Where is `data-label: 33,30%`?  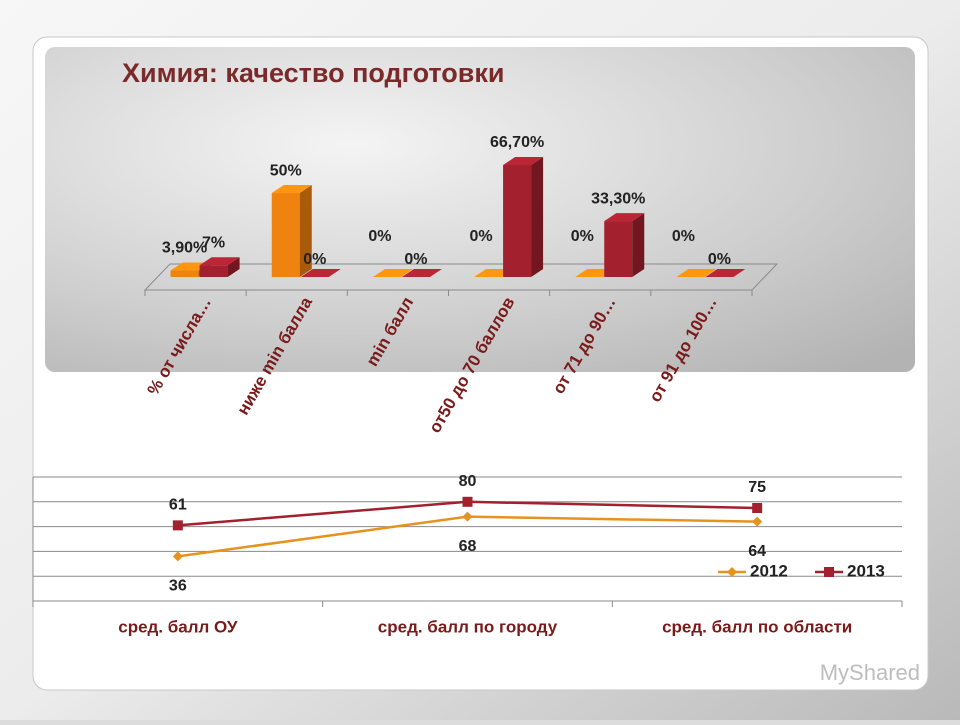
data-label: 33,30% is located at coordinates (618, 198).